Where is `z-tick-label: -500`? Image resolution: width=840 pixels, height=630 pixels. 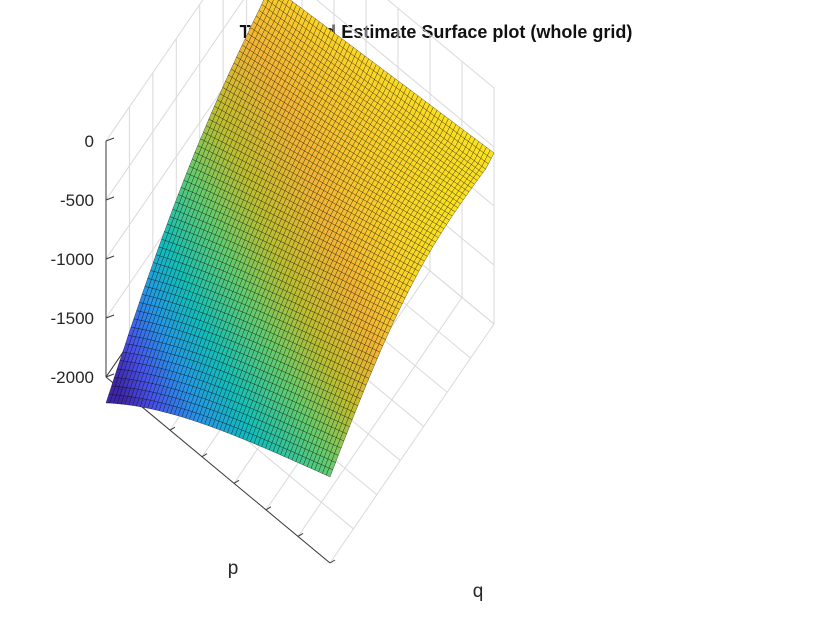 z-tick-label: -500 is located at coordinates (77, 200).